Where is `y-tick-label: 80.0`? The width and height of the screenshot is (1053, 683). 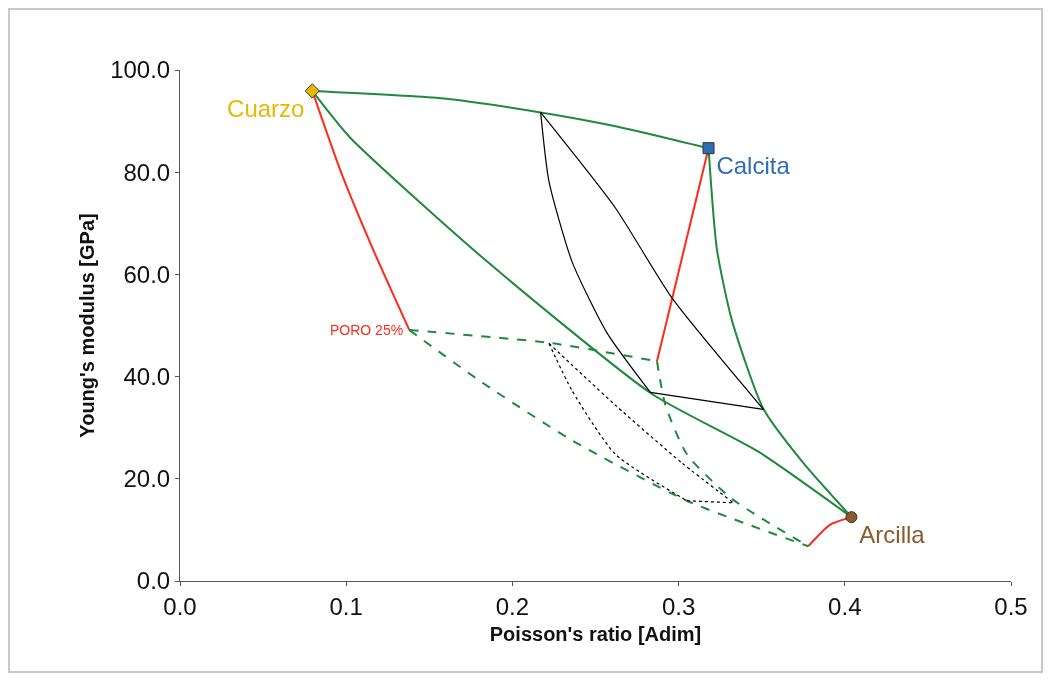
y-tick-label: 80.0 is located at coordinates (147, 172).